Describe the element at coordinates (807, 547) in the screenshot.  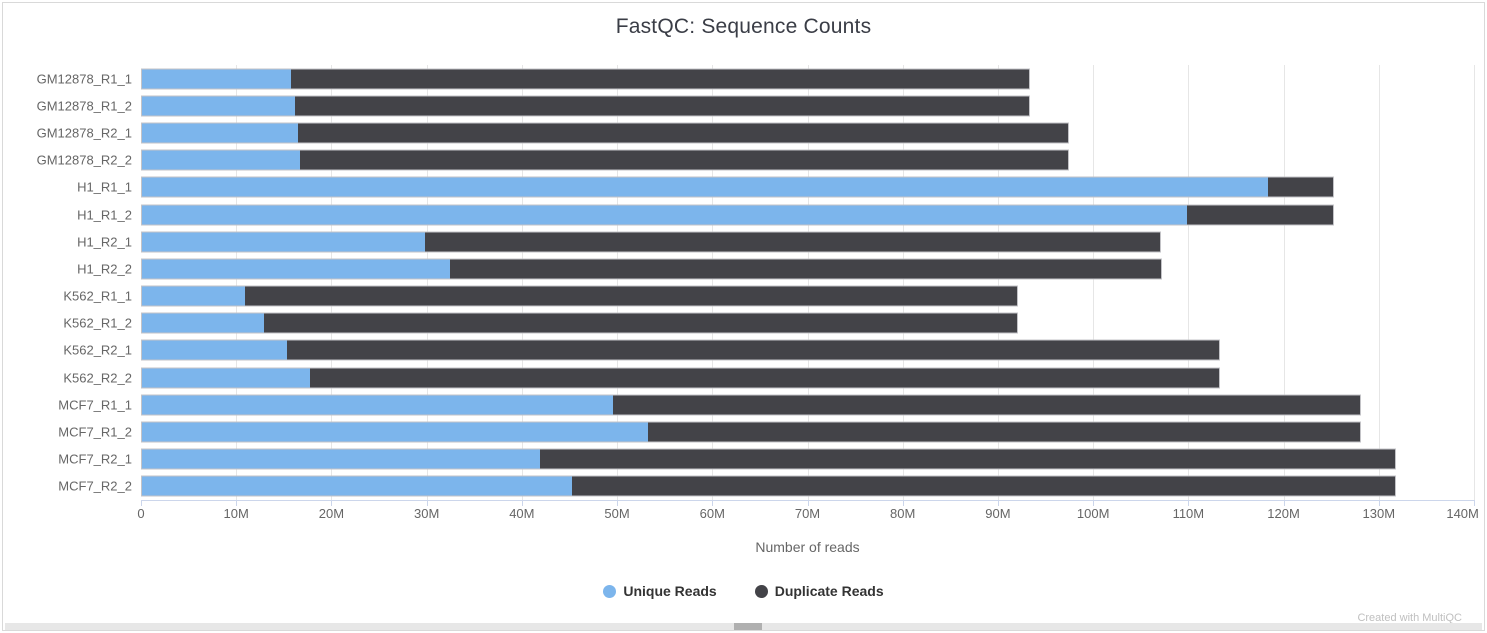
I see `x-axis-title: Number of reads` at that location.